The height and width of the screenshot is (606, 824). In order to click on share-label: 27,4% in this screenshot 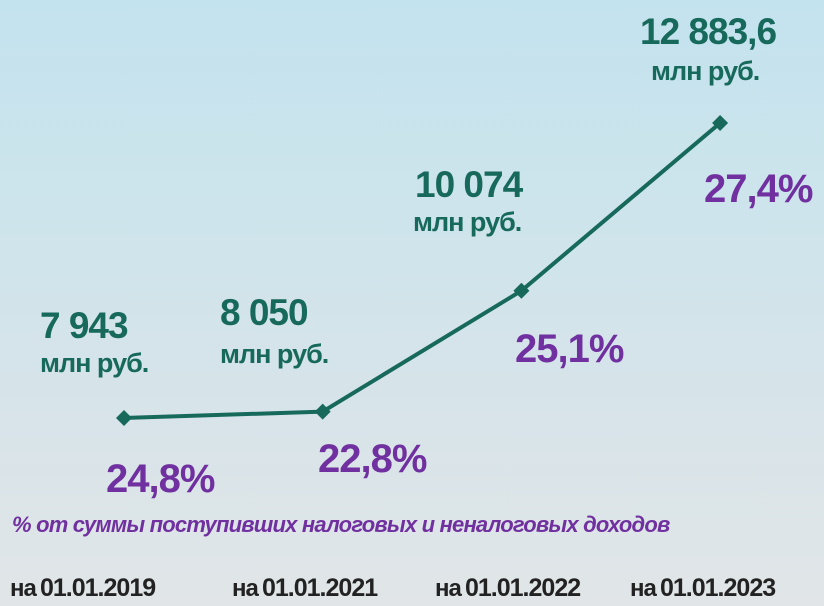, I will do `click(758, 189)`.